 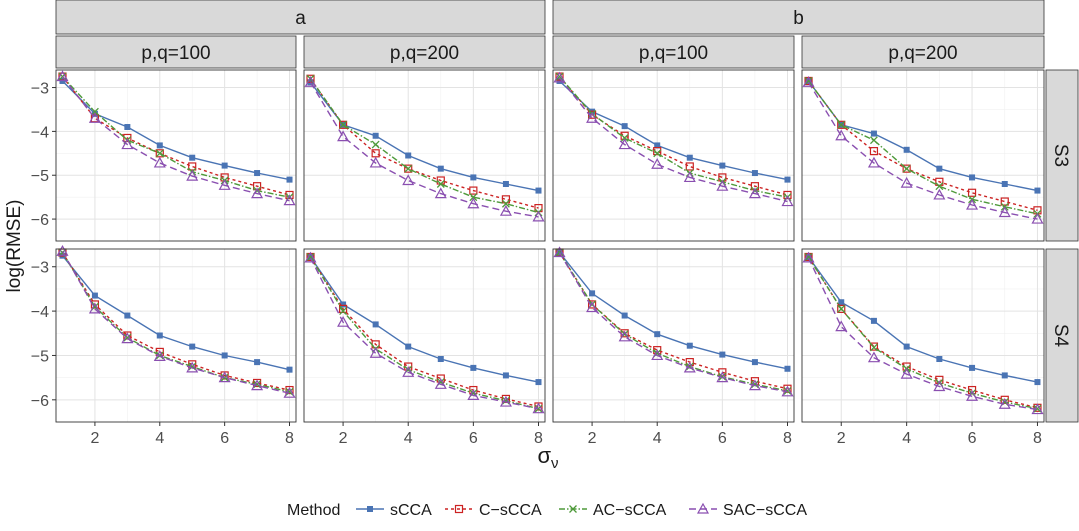 What do you see at coordinates (765, 510) in the screenshot?
I see `legend-label: SAC−sCCA` at bounding box center [765, 510].